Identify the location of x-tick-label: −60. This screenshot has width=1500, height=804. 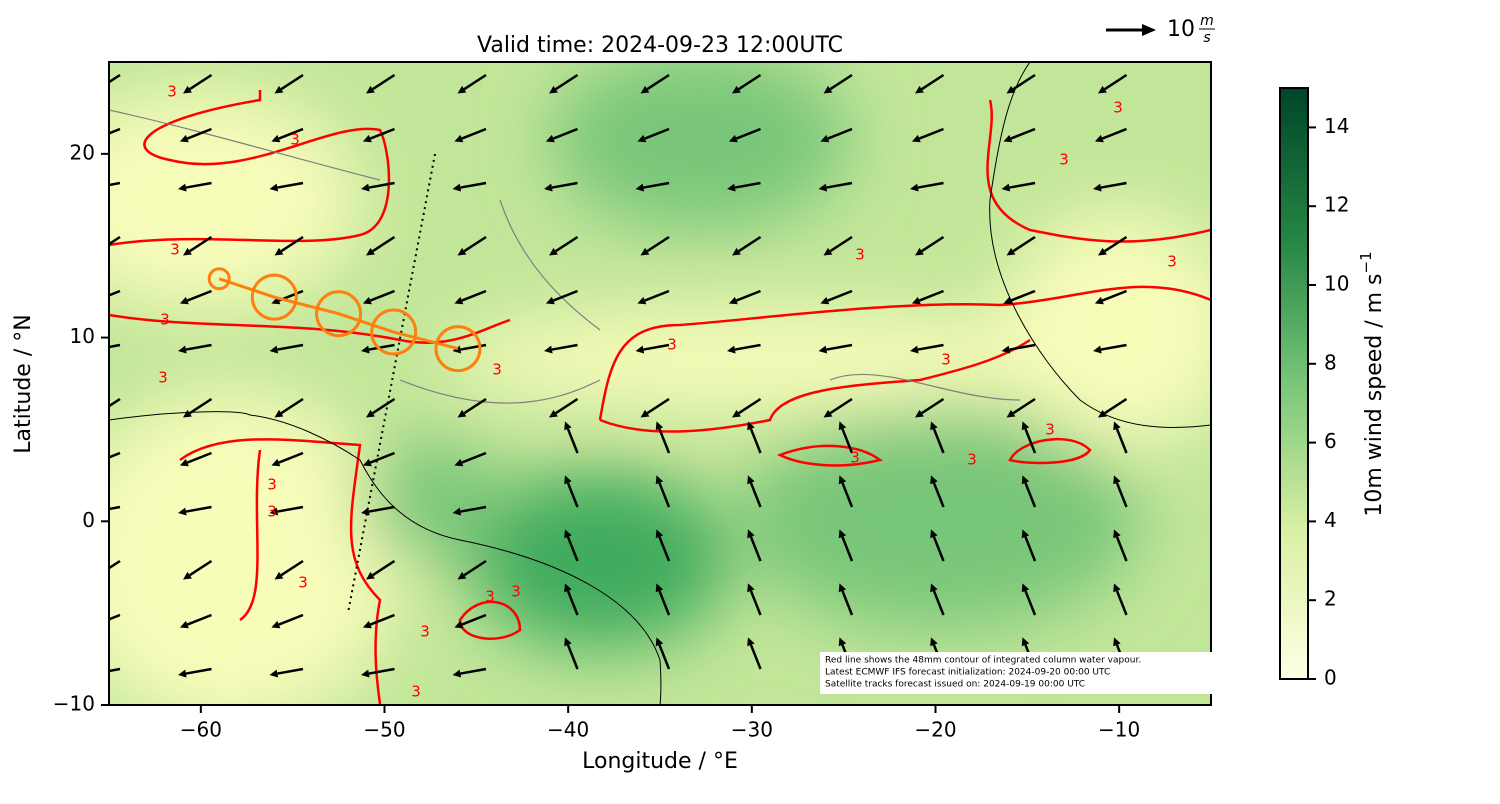
(201, 730).